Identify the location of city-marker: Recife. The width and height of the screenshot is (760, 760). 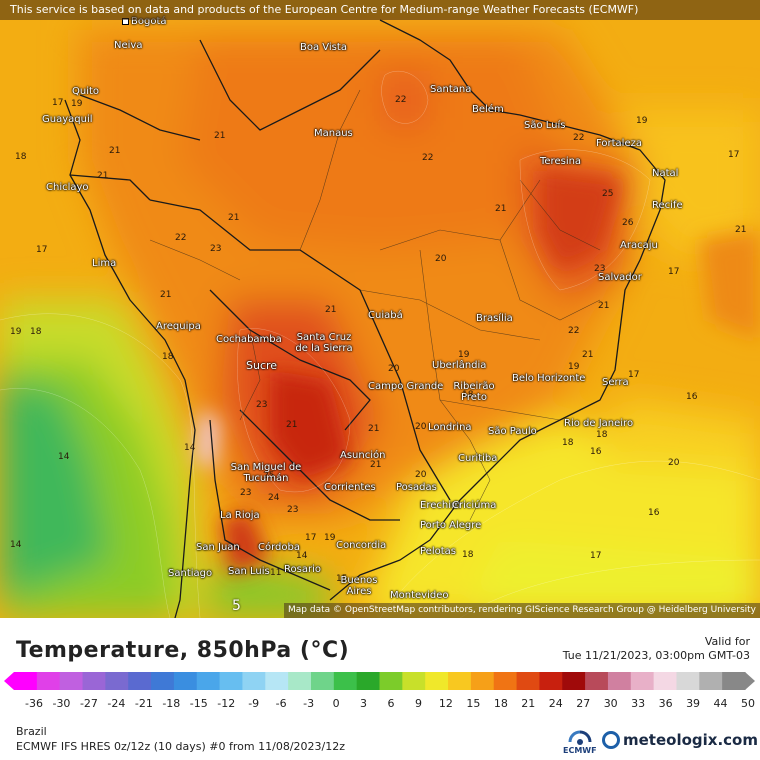
(667, 205).